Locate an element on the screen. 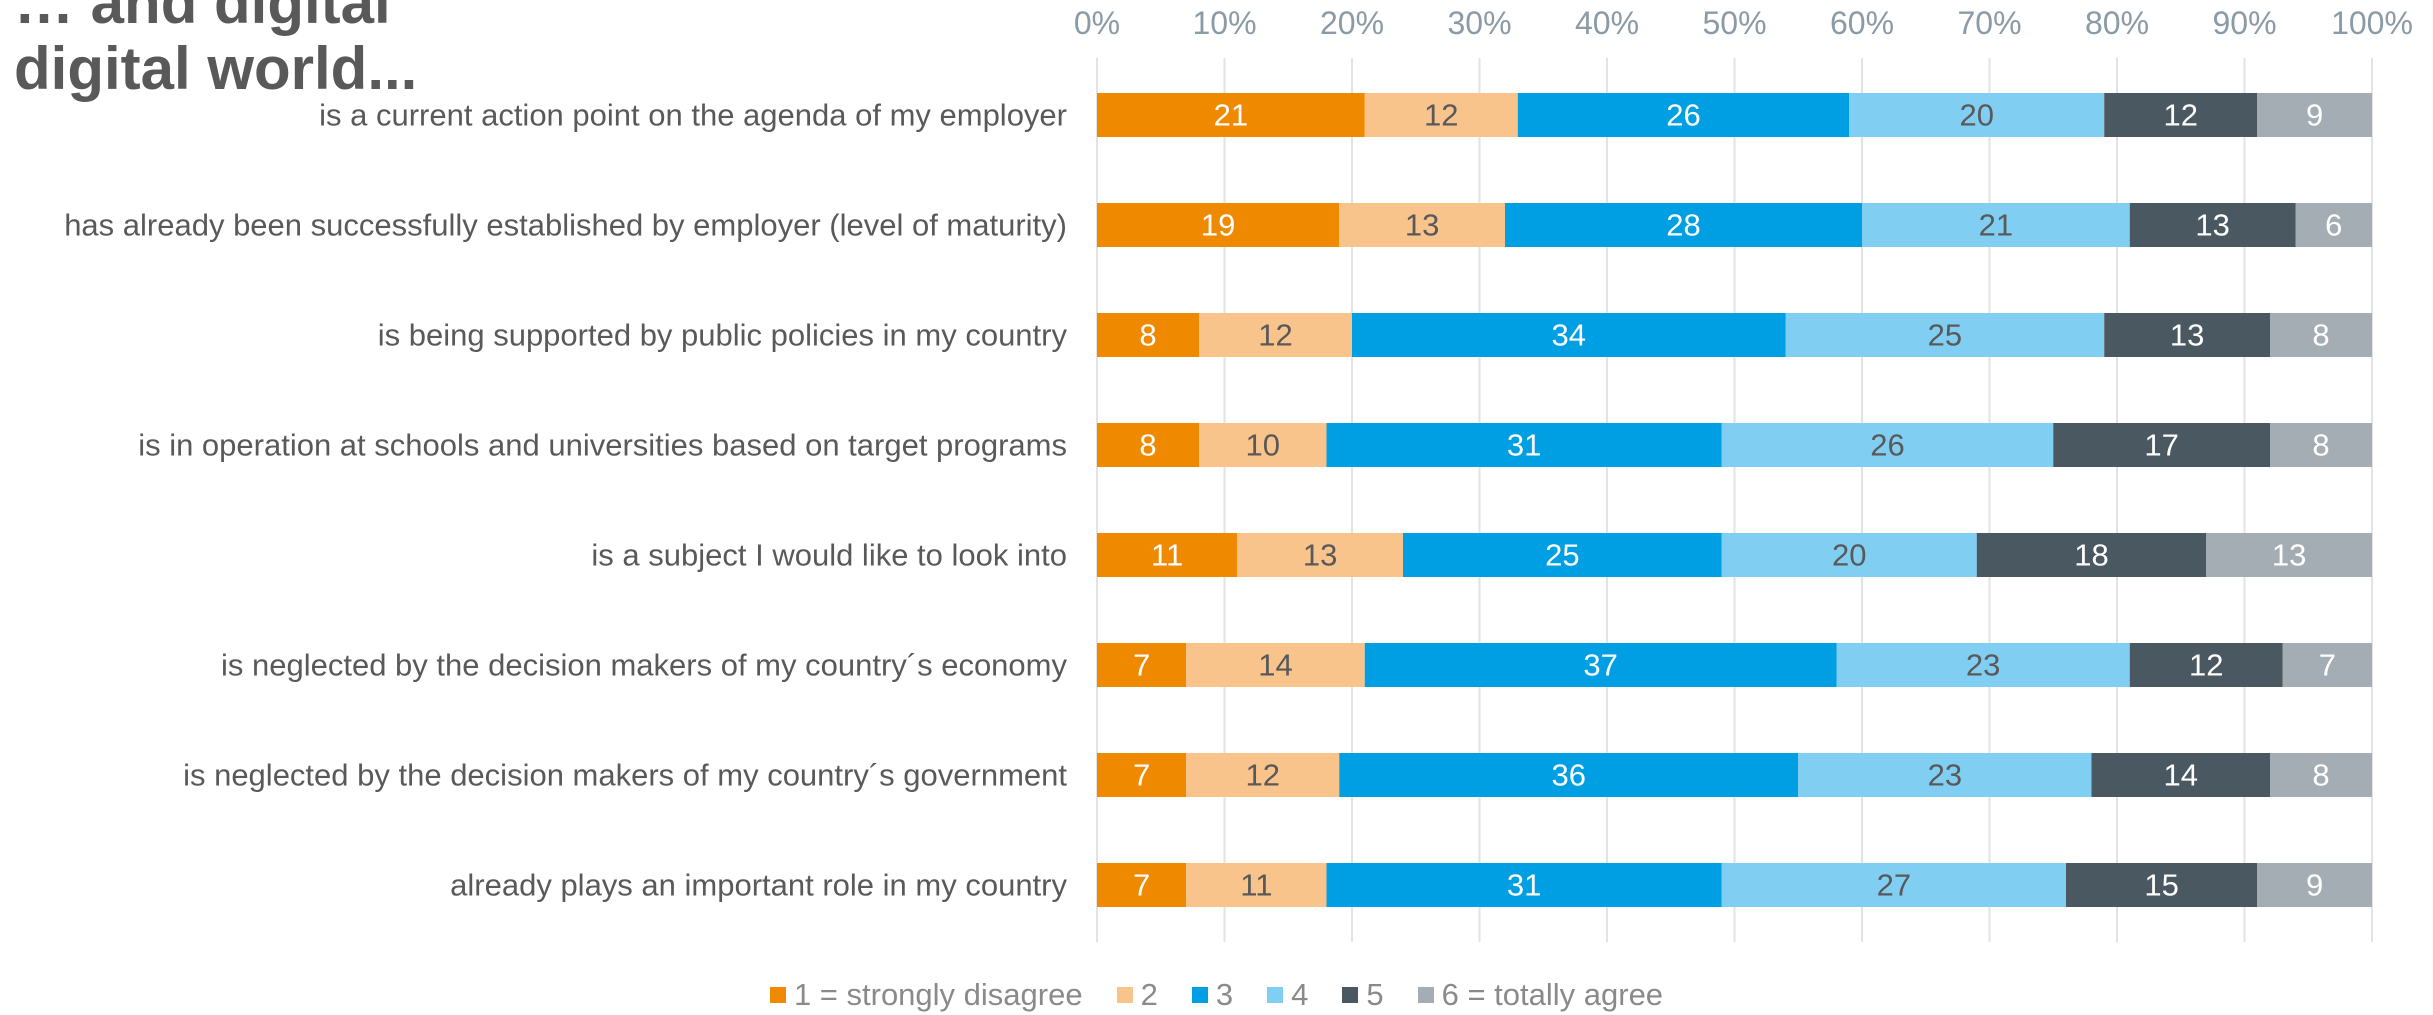 This screenshot has width=2433, height=1015. data-label: 20 is located at coordinates (1977, 115).